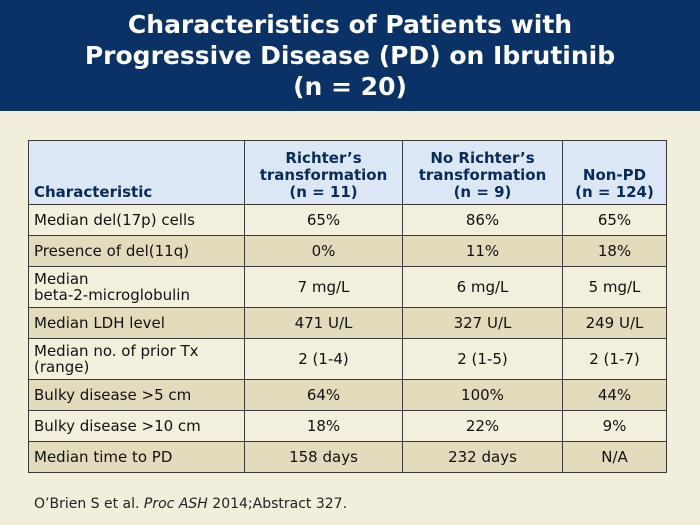 This screenshot has width=700, height=525. Describe the element at coordinates (350, 86) in the screenshot. I see `title-line-3: (n = 20)` at that location.